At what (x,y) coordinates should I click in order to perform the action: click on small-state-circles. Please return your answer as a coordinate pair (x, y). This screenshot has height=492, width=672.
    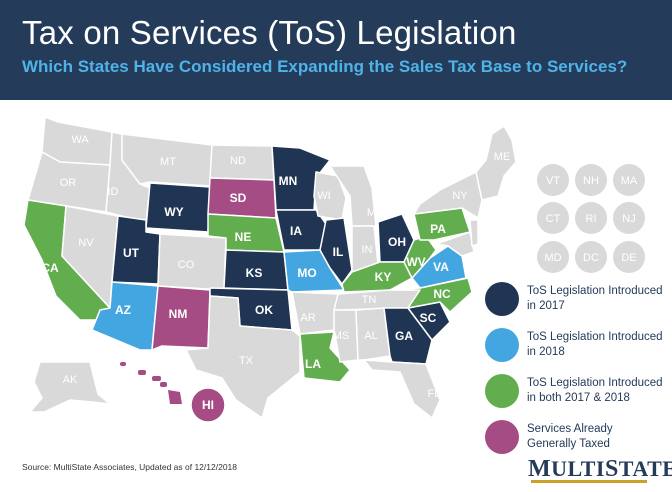
    Looking at the image, I should click on (591, 218).